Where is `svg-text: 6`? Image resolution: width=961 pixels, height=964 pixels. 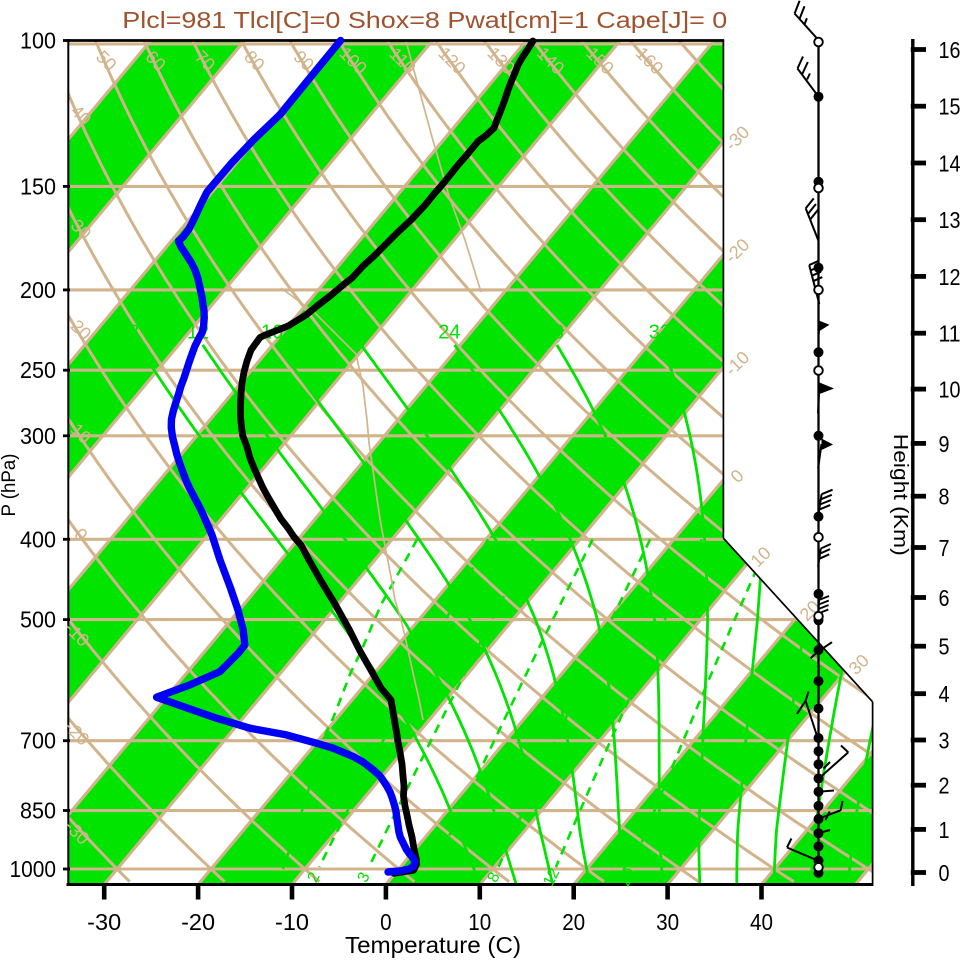 svg-text: 6 is located at coordinates (944, 598).